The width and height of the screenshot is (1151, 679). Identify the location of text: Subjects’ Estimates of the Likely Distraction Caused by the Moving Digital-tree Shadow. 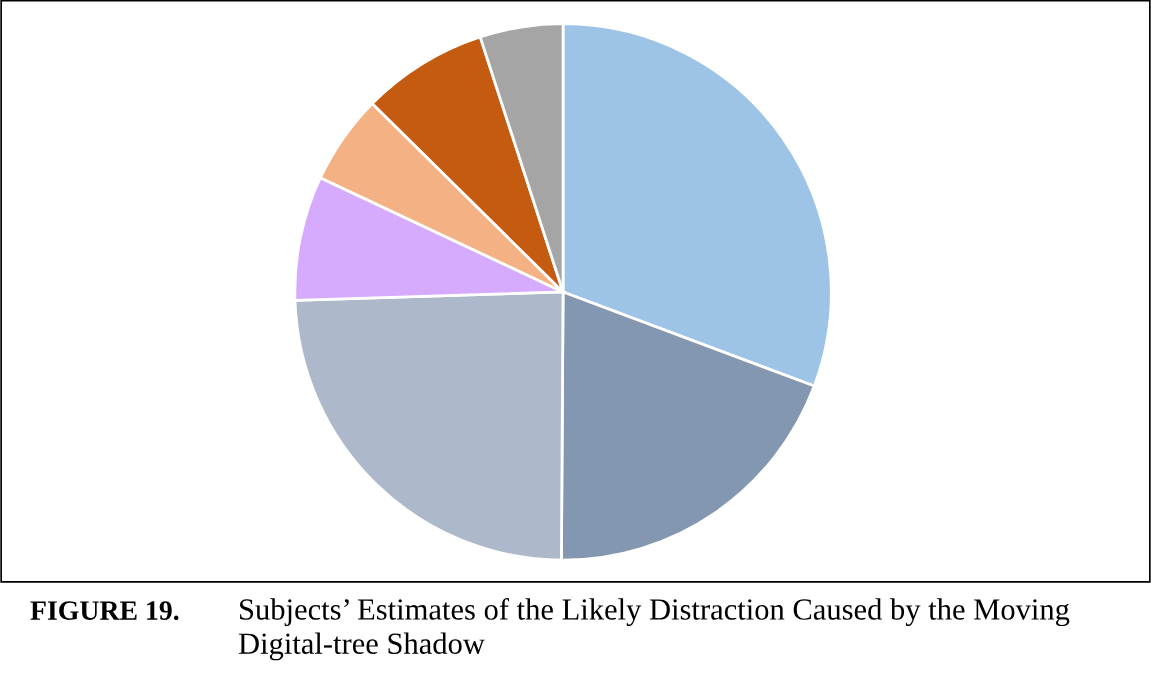
(654, 629).